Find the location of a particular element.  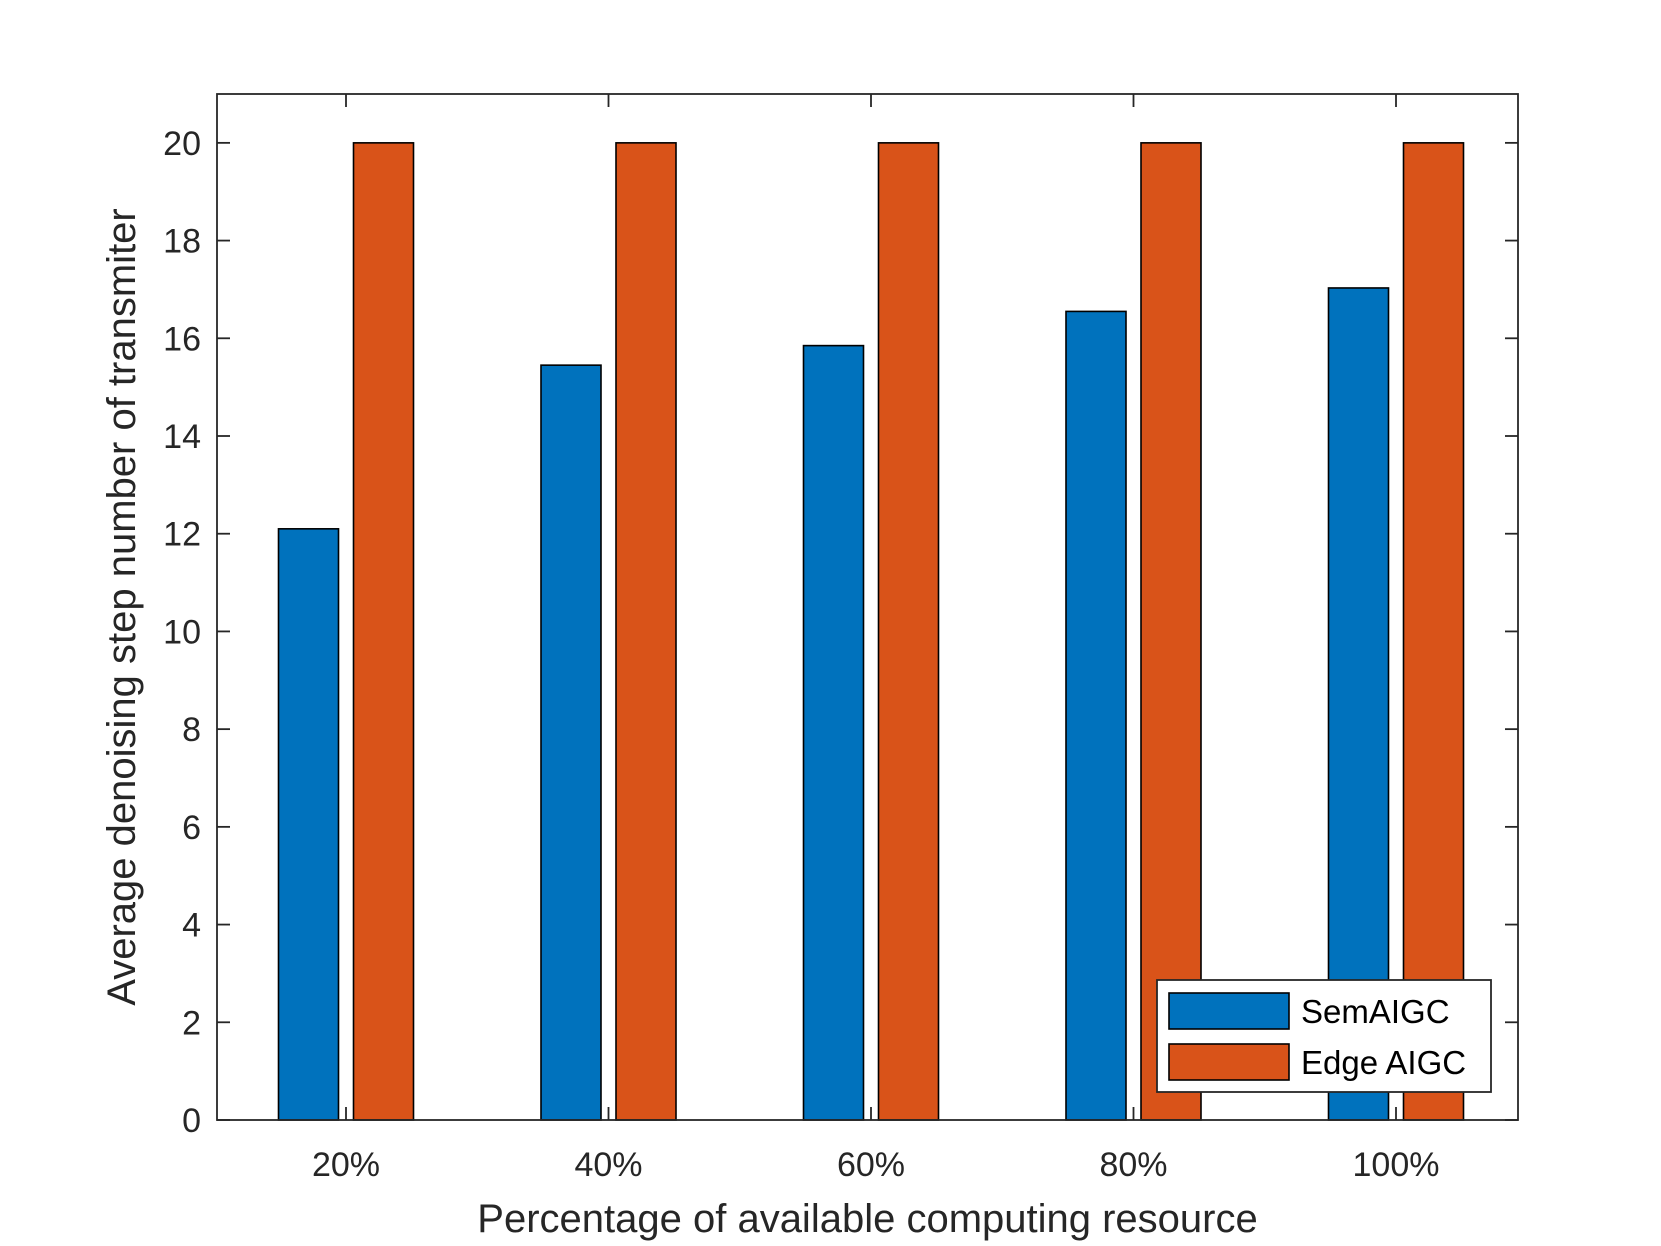

legend-swatch-edge-aigc is located at coordinates (1229, 1062).